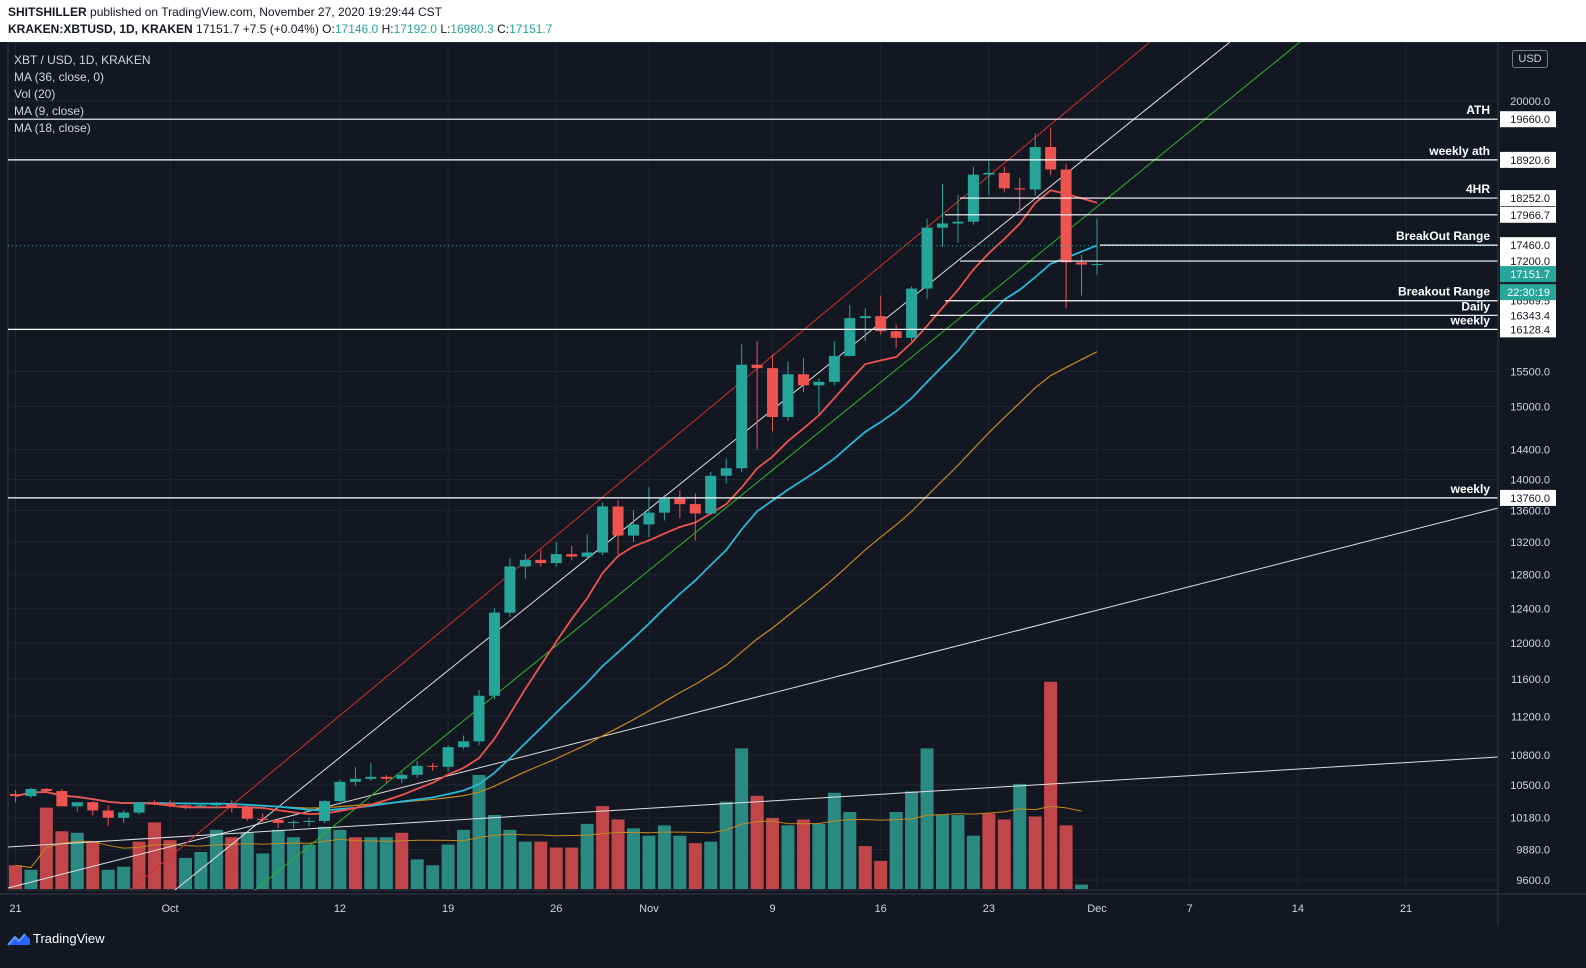 This screenshot has height=968, width=1586. What do you see at coordinates (49, 111) in the screenshot?
I see `legend-ma9: MA (9, close)` at bounding box center [49, 111].